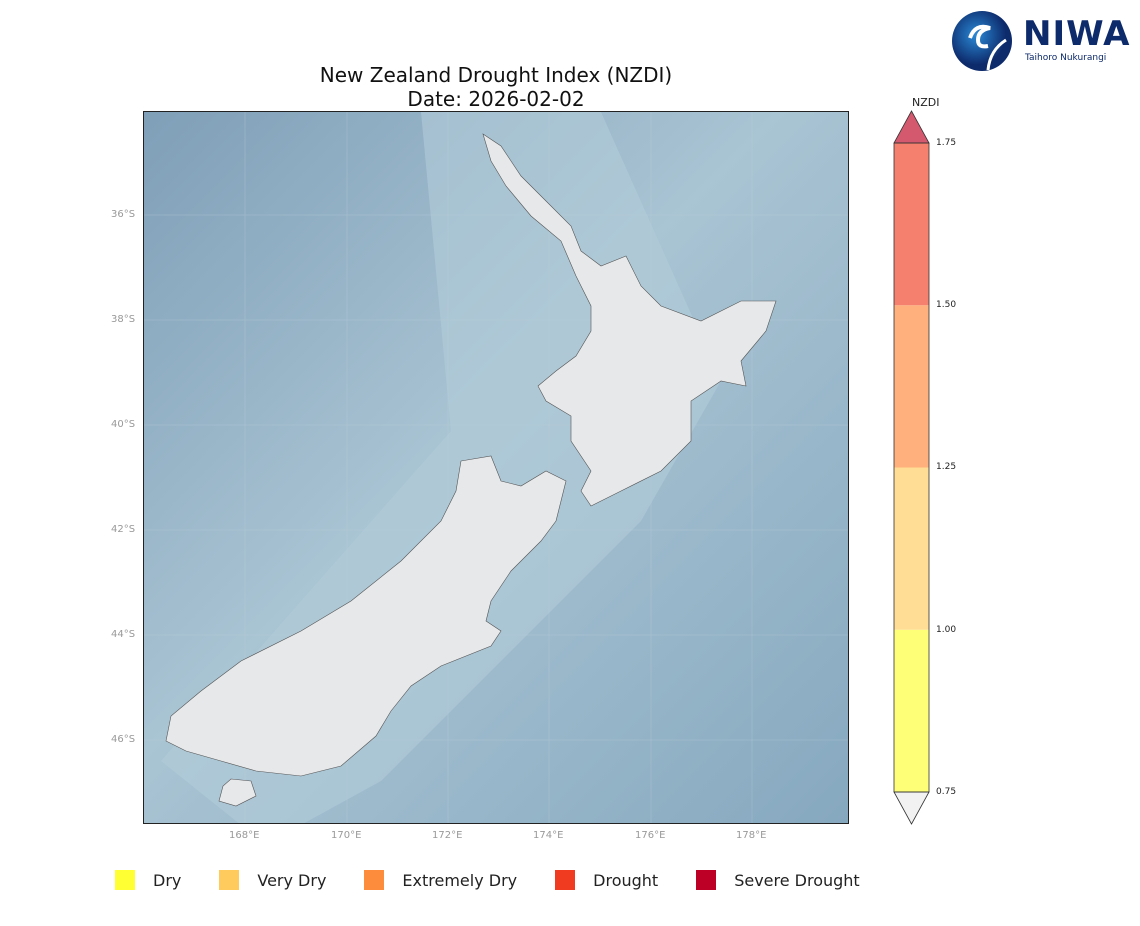  Describe the element at coordinates (366, 616) in the screenshot. I see `south-island` at that location.